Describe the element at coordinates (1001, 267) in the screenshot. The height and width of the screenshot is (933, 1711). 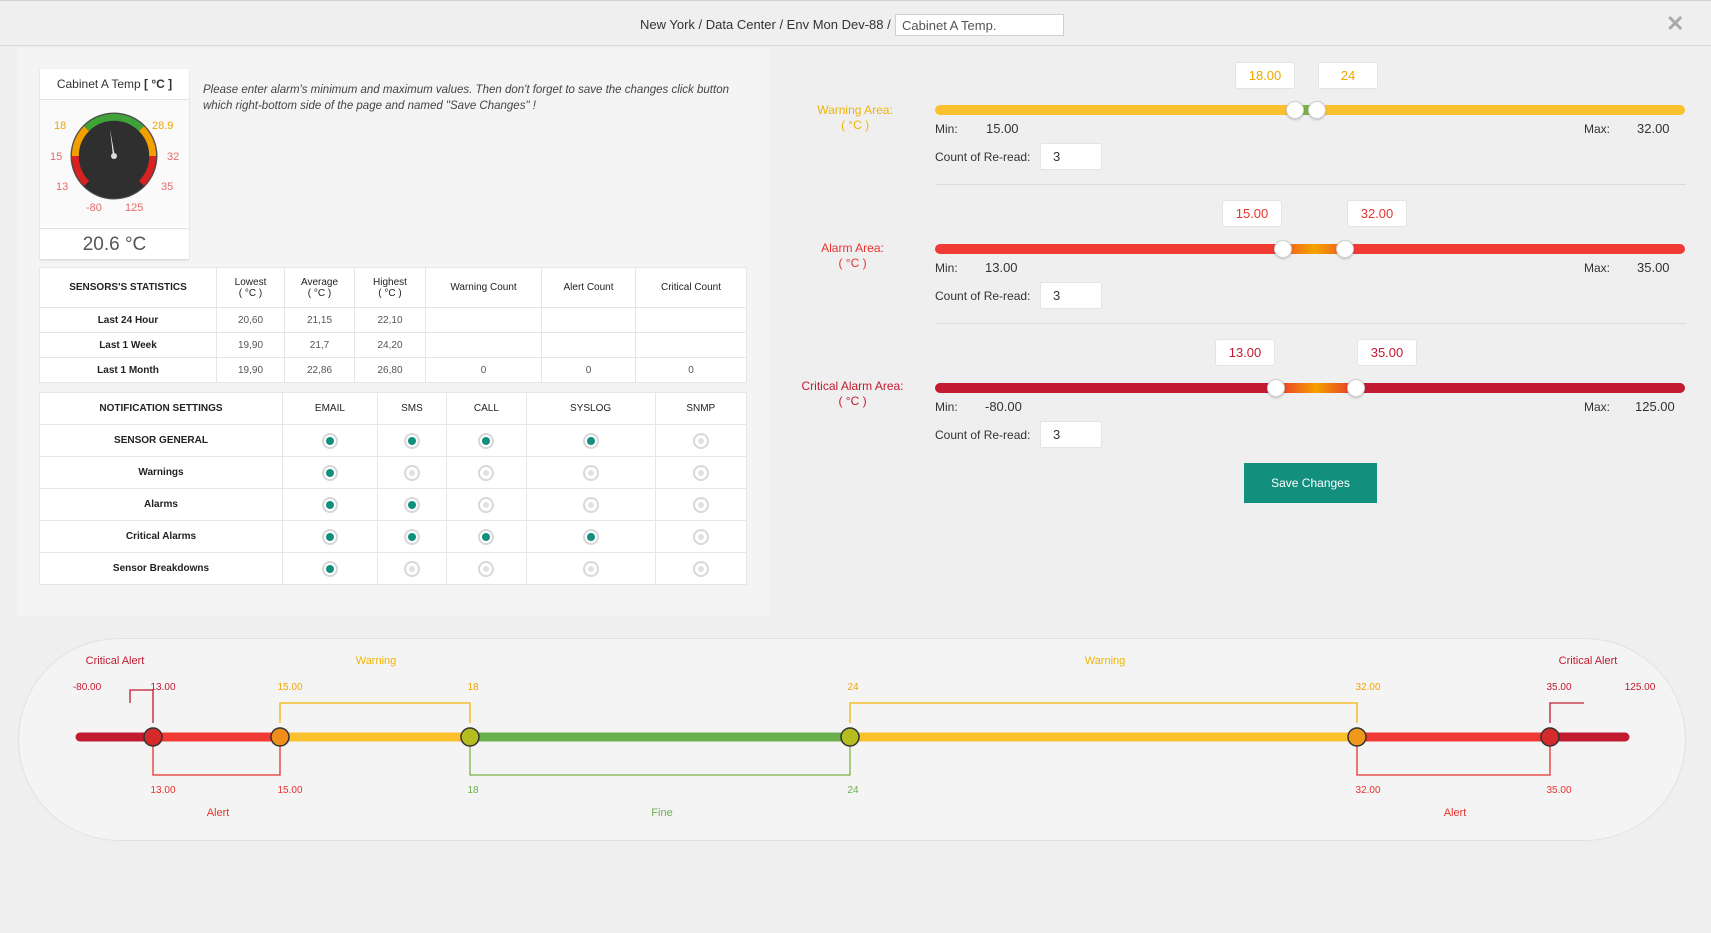
I see `alarm-min-value: 13.00` at that location.